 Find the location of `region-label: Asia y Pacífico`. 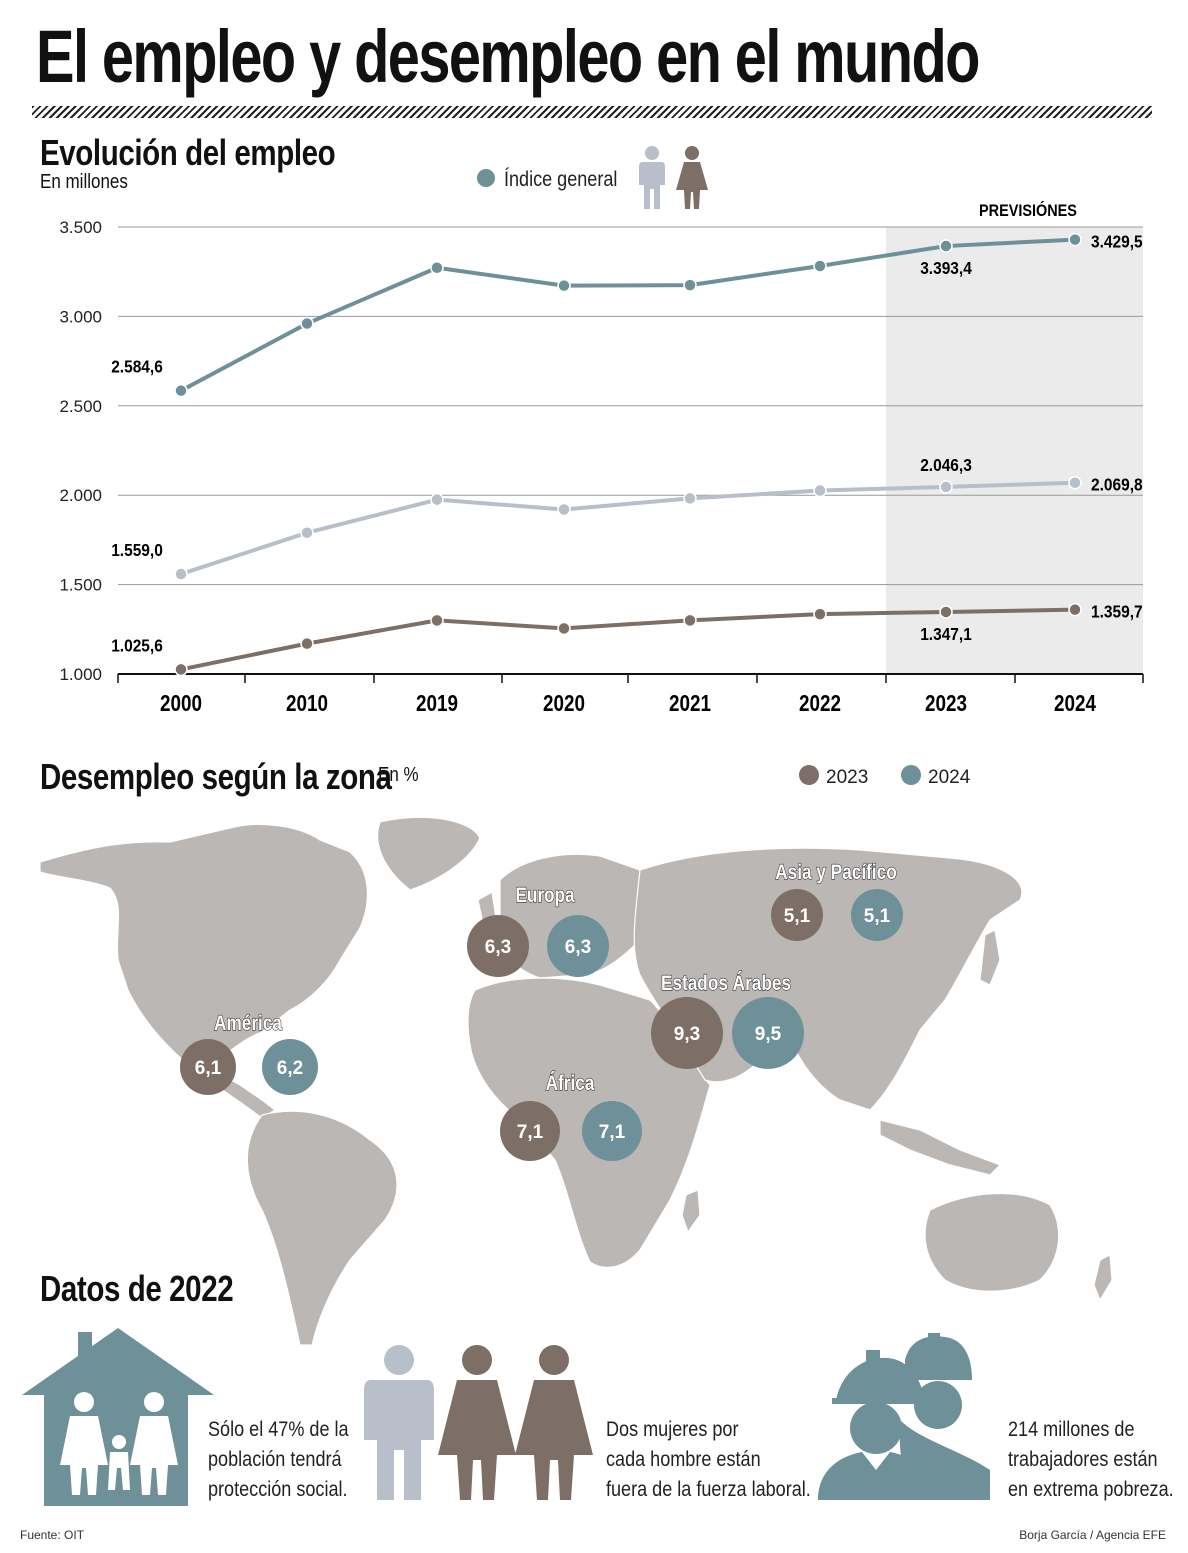

region-label: Asia y Pacífico is located at coordinates (835, 873).